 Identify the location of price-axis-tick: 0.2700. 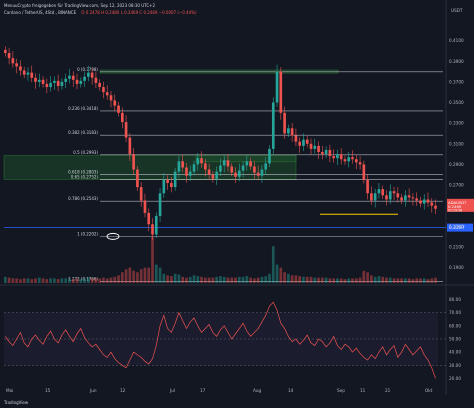
(456, 185).